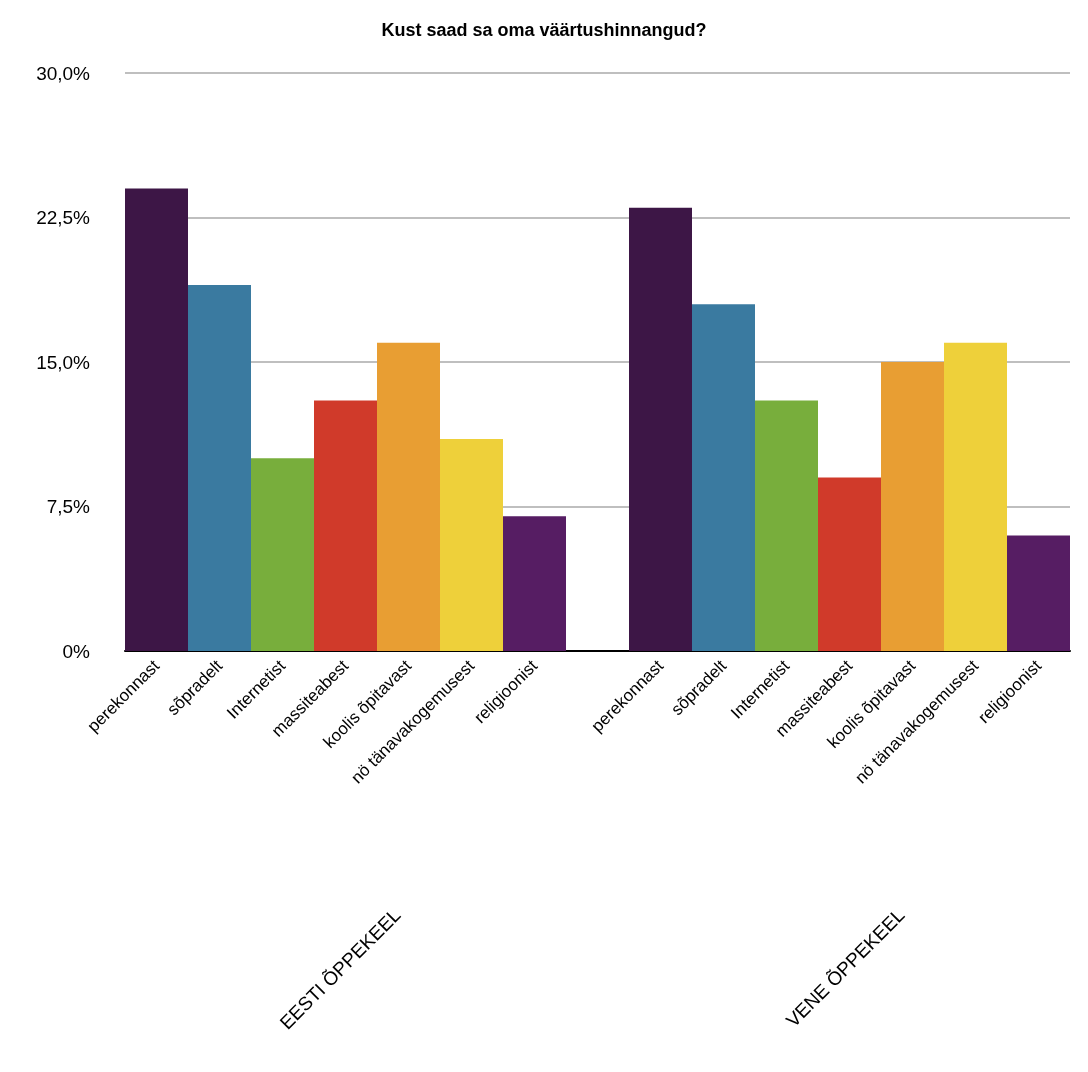  Describe the element at coordinates (63, 217) in the screenshot. I see `y-tick-label: 22,5%` at that location.